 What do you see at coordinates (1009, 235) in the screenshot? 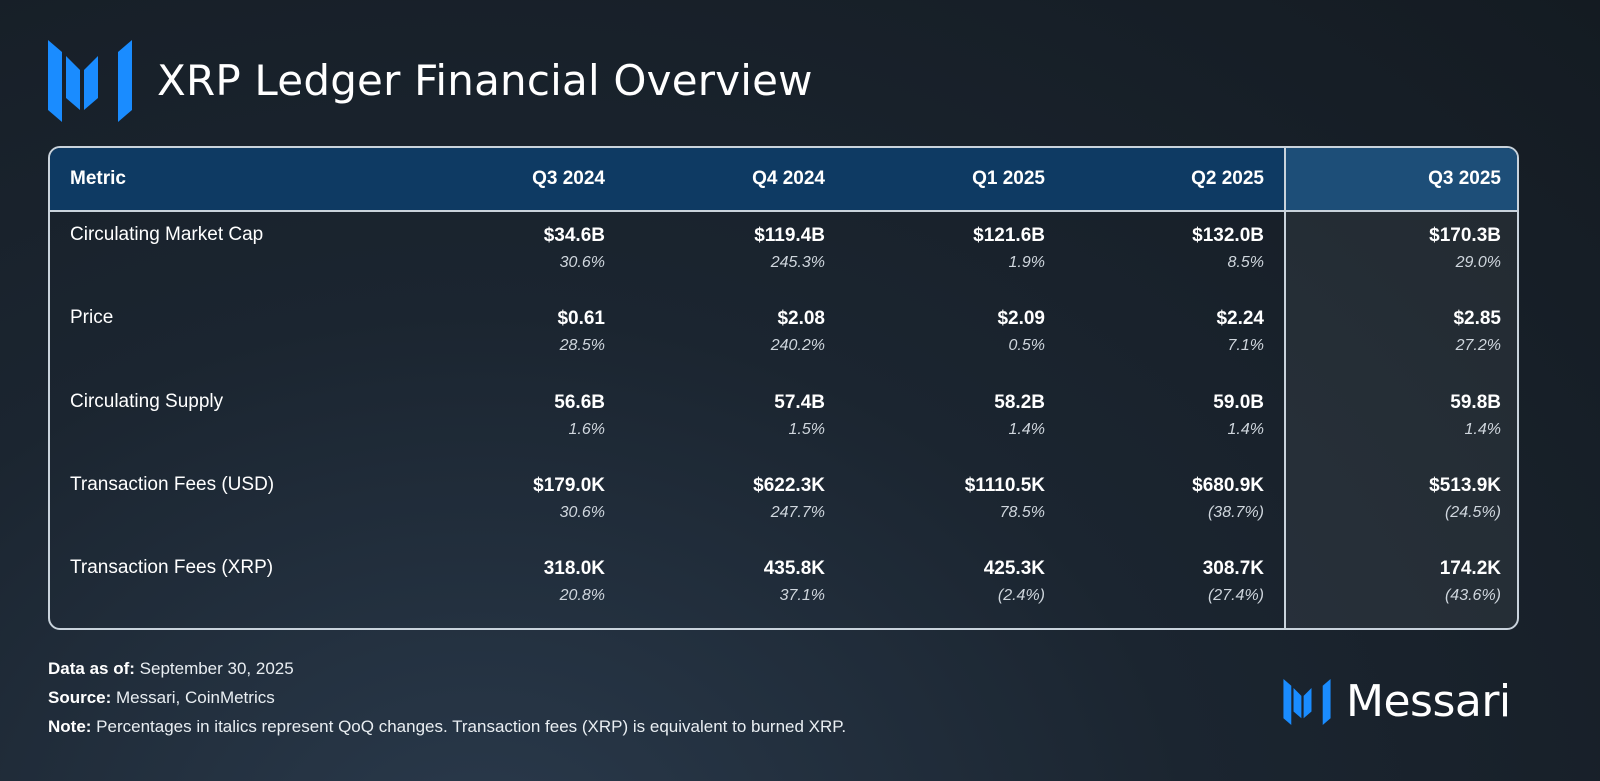
I see `cell-value: $121.6B` at bounding box center [1009, 235].